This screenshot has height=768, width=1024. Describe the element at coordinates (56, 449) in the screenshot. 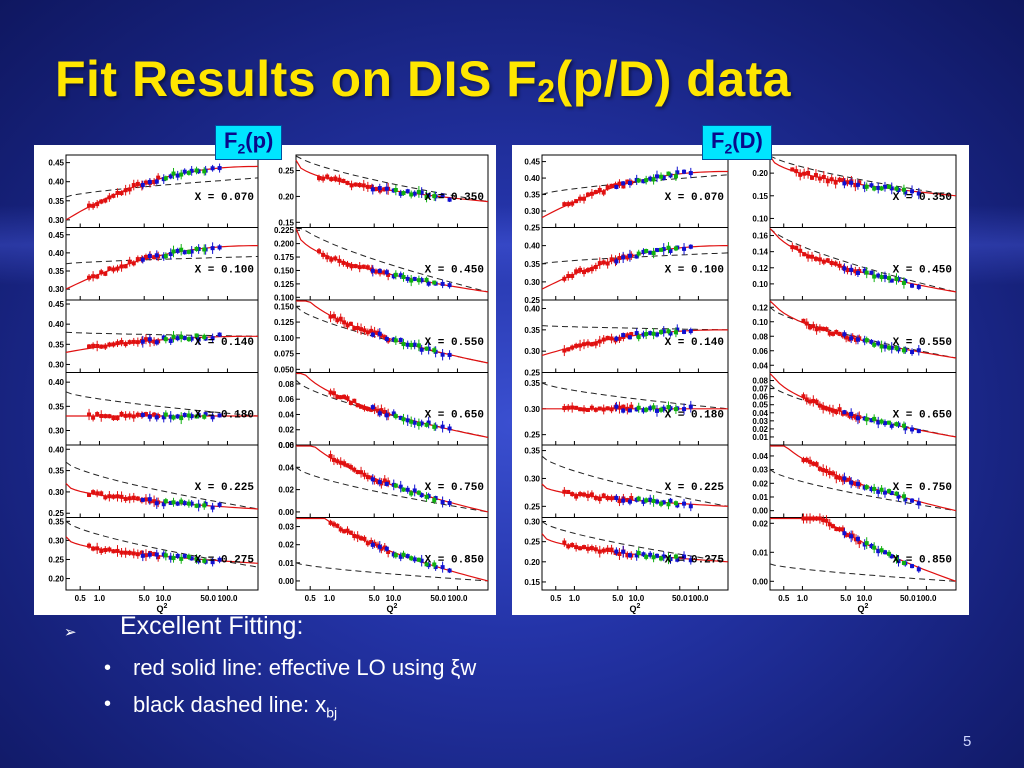

I see `y-tick-label: 0.40` at that location.